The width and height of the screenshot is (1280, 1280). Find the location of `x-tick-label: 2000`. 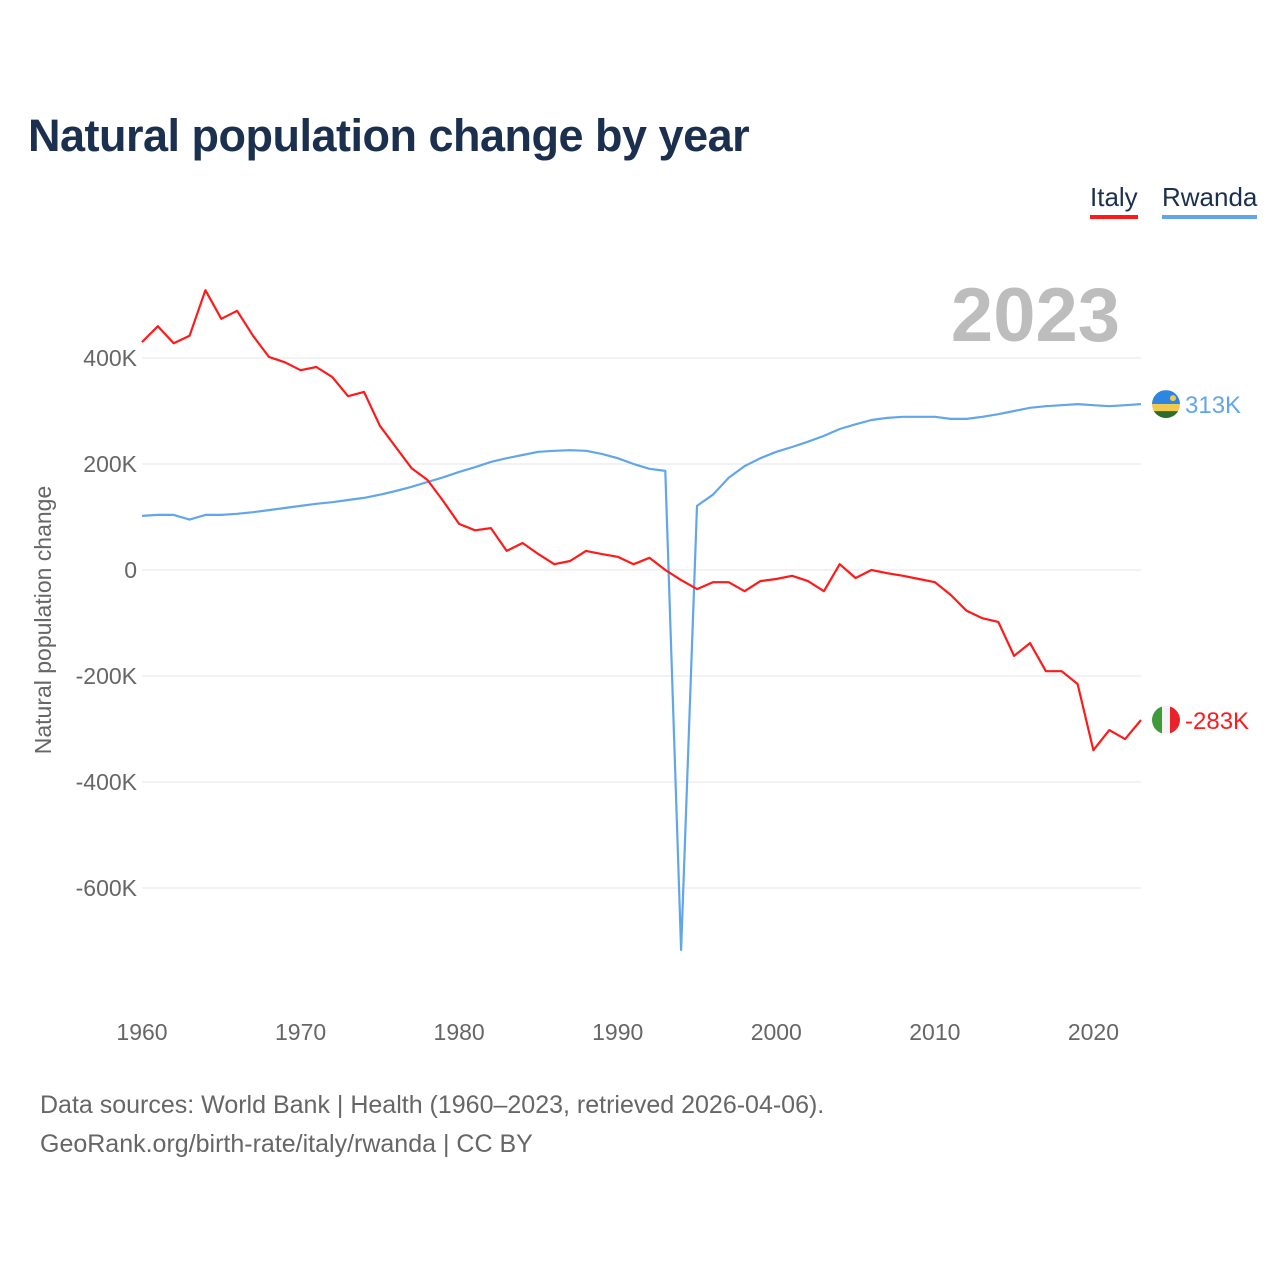

x-tick-label: 2000 is located at coordinates (776, 1032).